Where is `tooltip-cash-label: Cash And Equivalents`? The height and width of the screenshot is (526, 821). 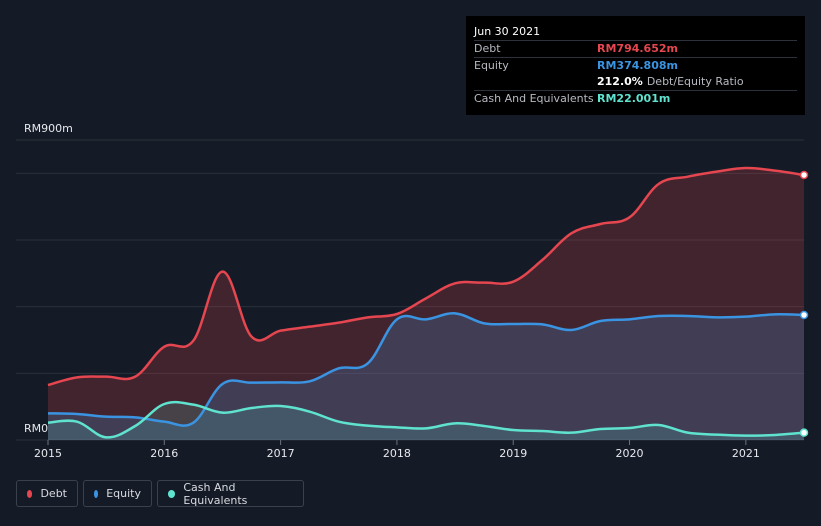 tooltip-cash-label: Cash And Equivalents is located at coordinates (534, 98).